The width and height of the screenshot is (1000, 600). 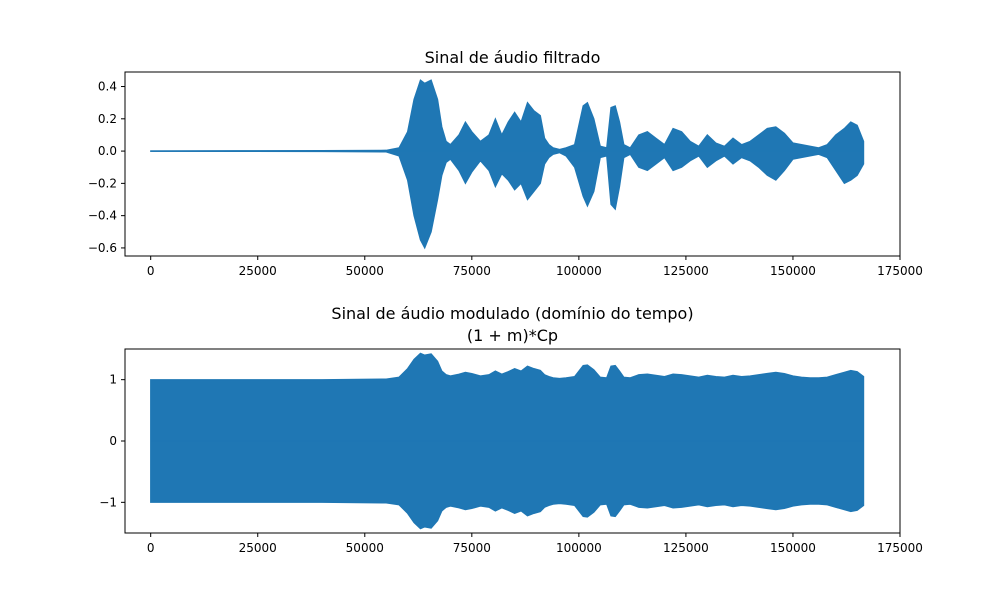 What do you see at coordinates (108, 502) in the screenshot?
I see `y-tick-label: −1` at bounding box center [108, 502].